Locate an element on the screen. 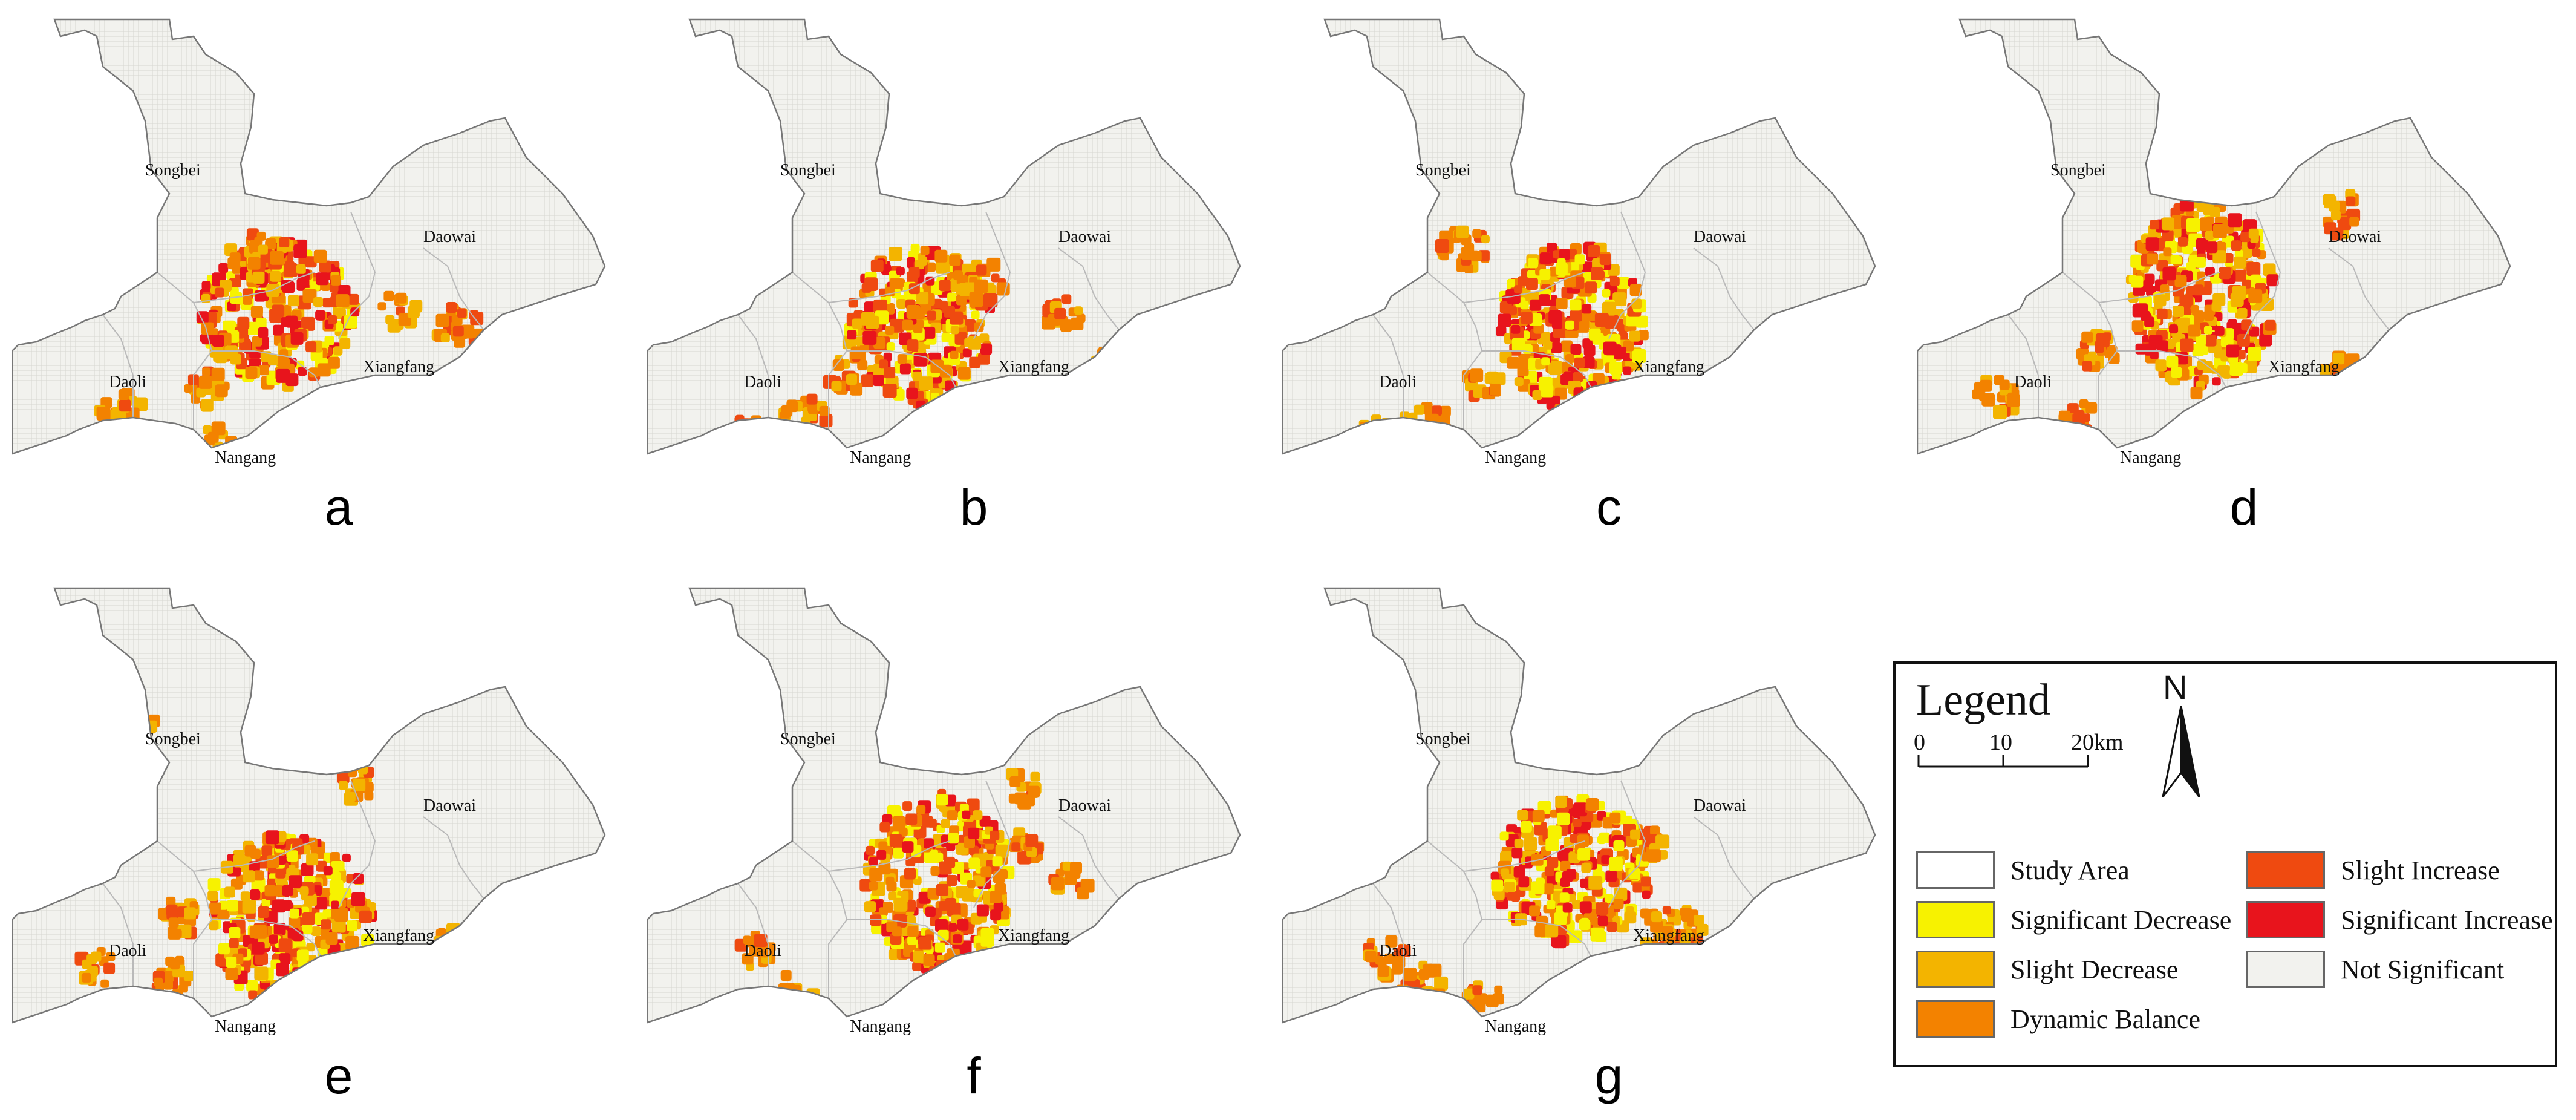 This screenshot has width=2576, height=1120. district-label-daoli: Daoli is located at coordinates (2033, 382).